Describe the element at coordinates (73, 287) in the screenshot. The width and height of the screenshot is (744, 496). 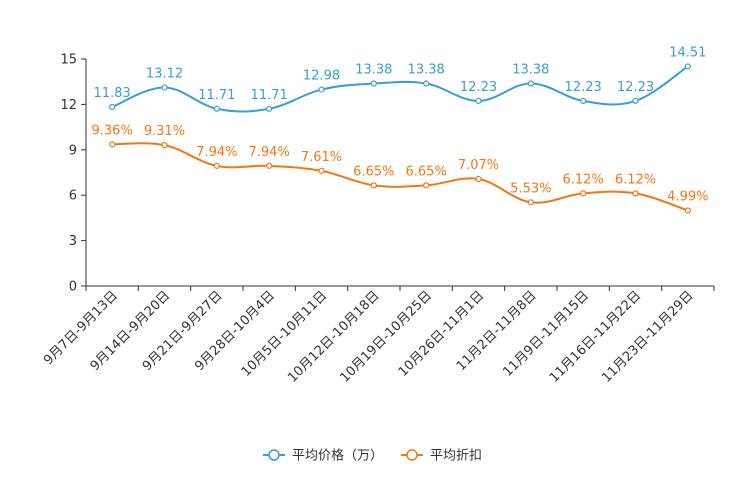
I see `y-tick-label: 0` at that location.